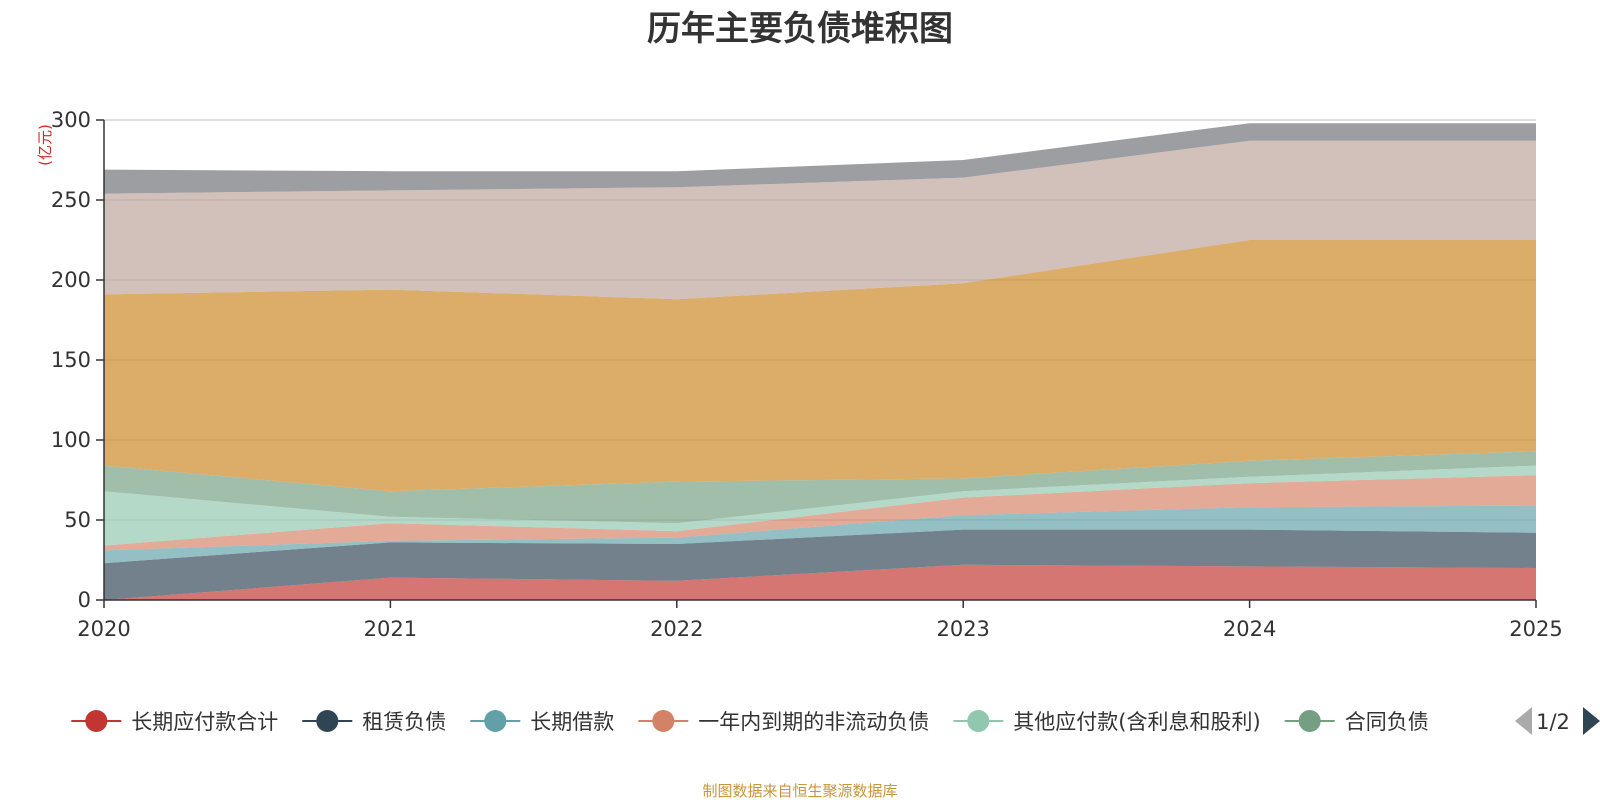 The image size is (1600, 800). What do you see at coordinates (962, 629) in the screenshot?
I see `x-tick-label: 2023` at bounding box center [962, 629].